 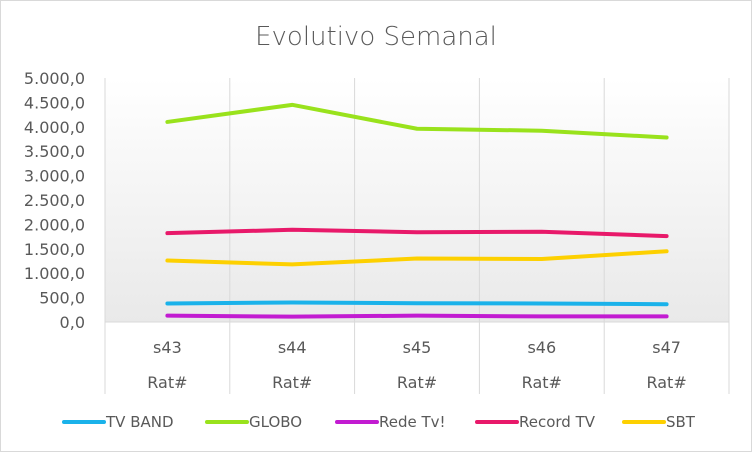 I want to click on series-line-tv-band, so click(x=417, y=303).